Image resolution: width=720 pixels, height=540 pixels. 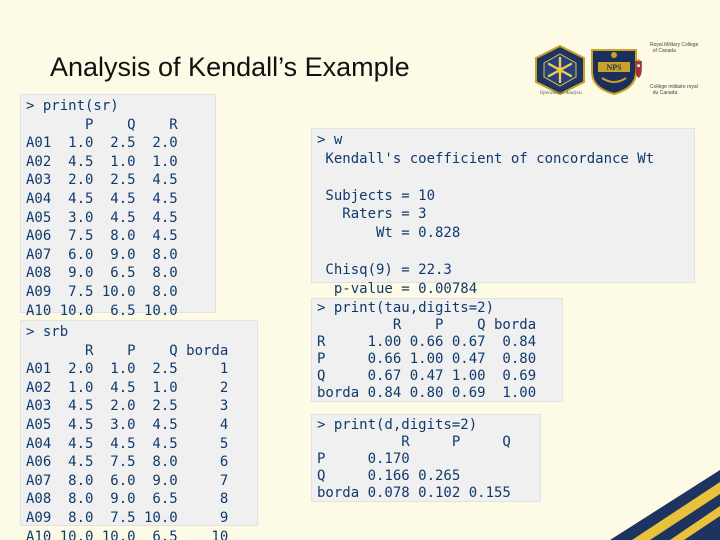 I want to click on slide-title: Analysis of Kendall’s Example, so click(x=230, y=67).